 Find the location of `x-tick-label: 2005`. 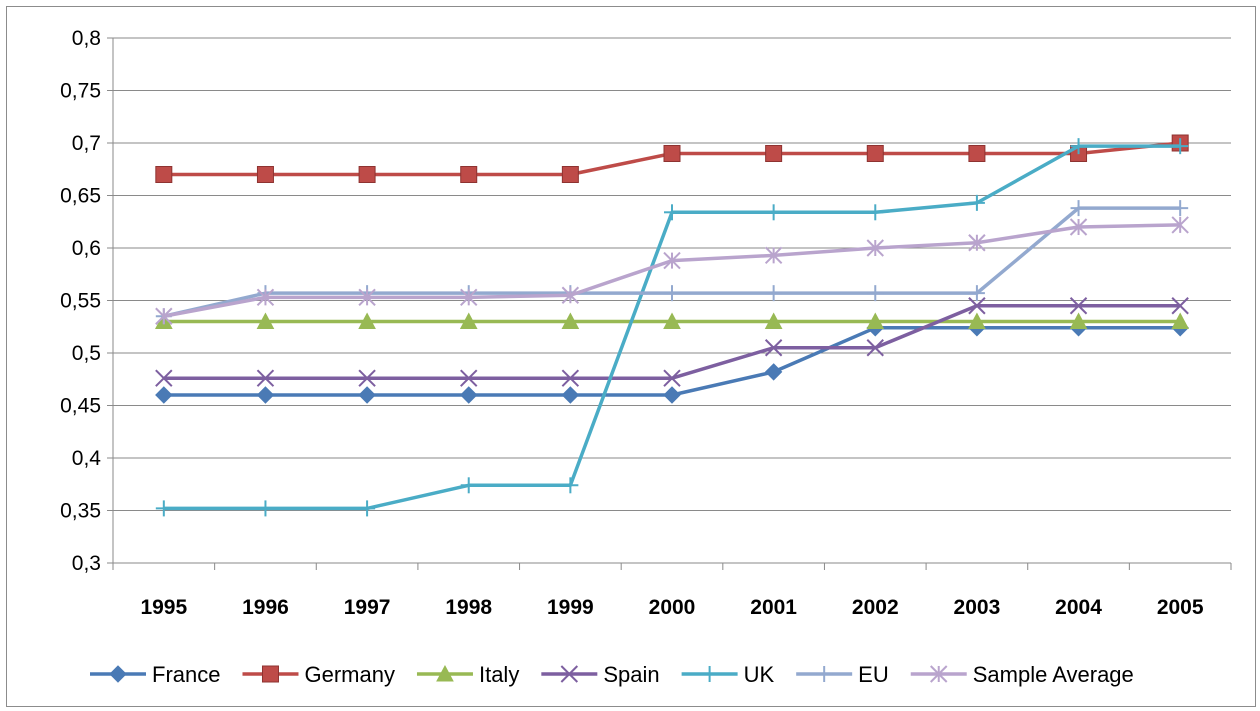

x-tick-label: 2005 is located at coordinates (1180, 607).